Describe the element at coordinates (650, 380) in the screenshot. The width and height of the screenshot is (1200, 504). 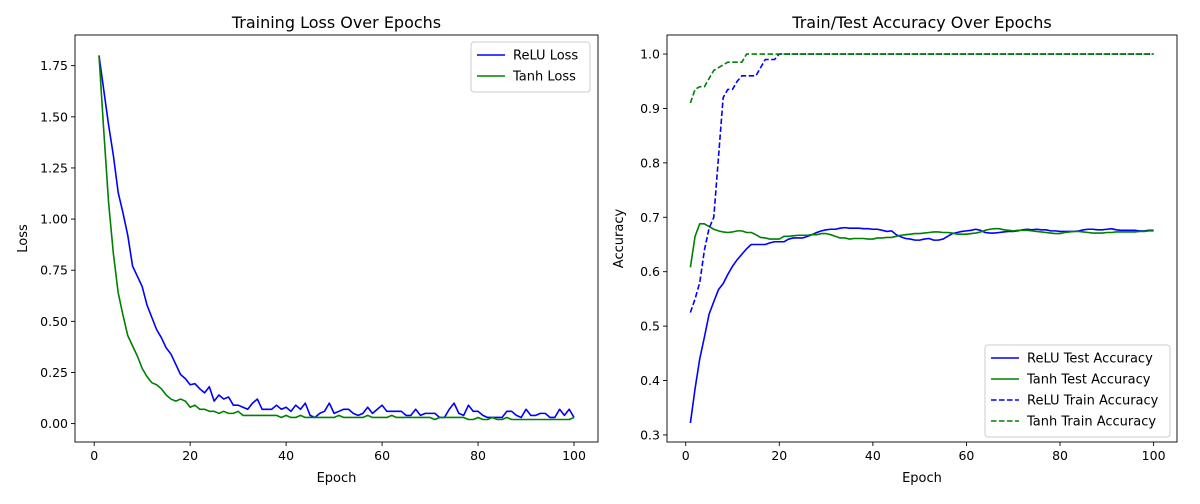
I see `y-tick-label: 0.4` at that location.